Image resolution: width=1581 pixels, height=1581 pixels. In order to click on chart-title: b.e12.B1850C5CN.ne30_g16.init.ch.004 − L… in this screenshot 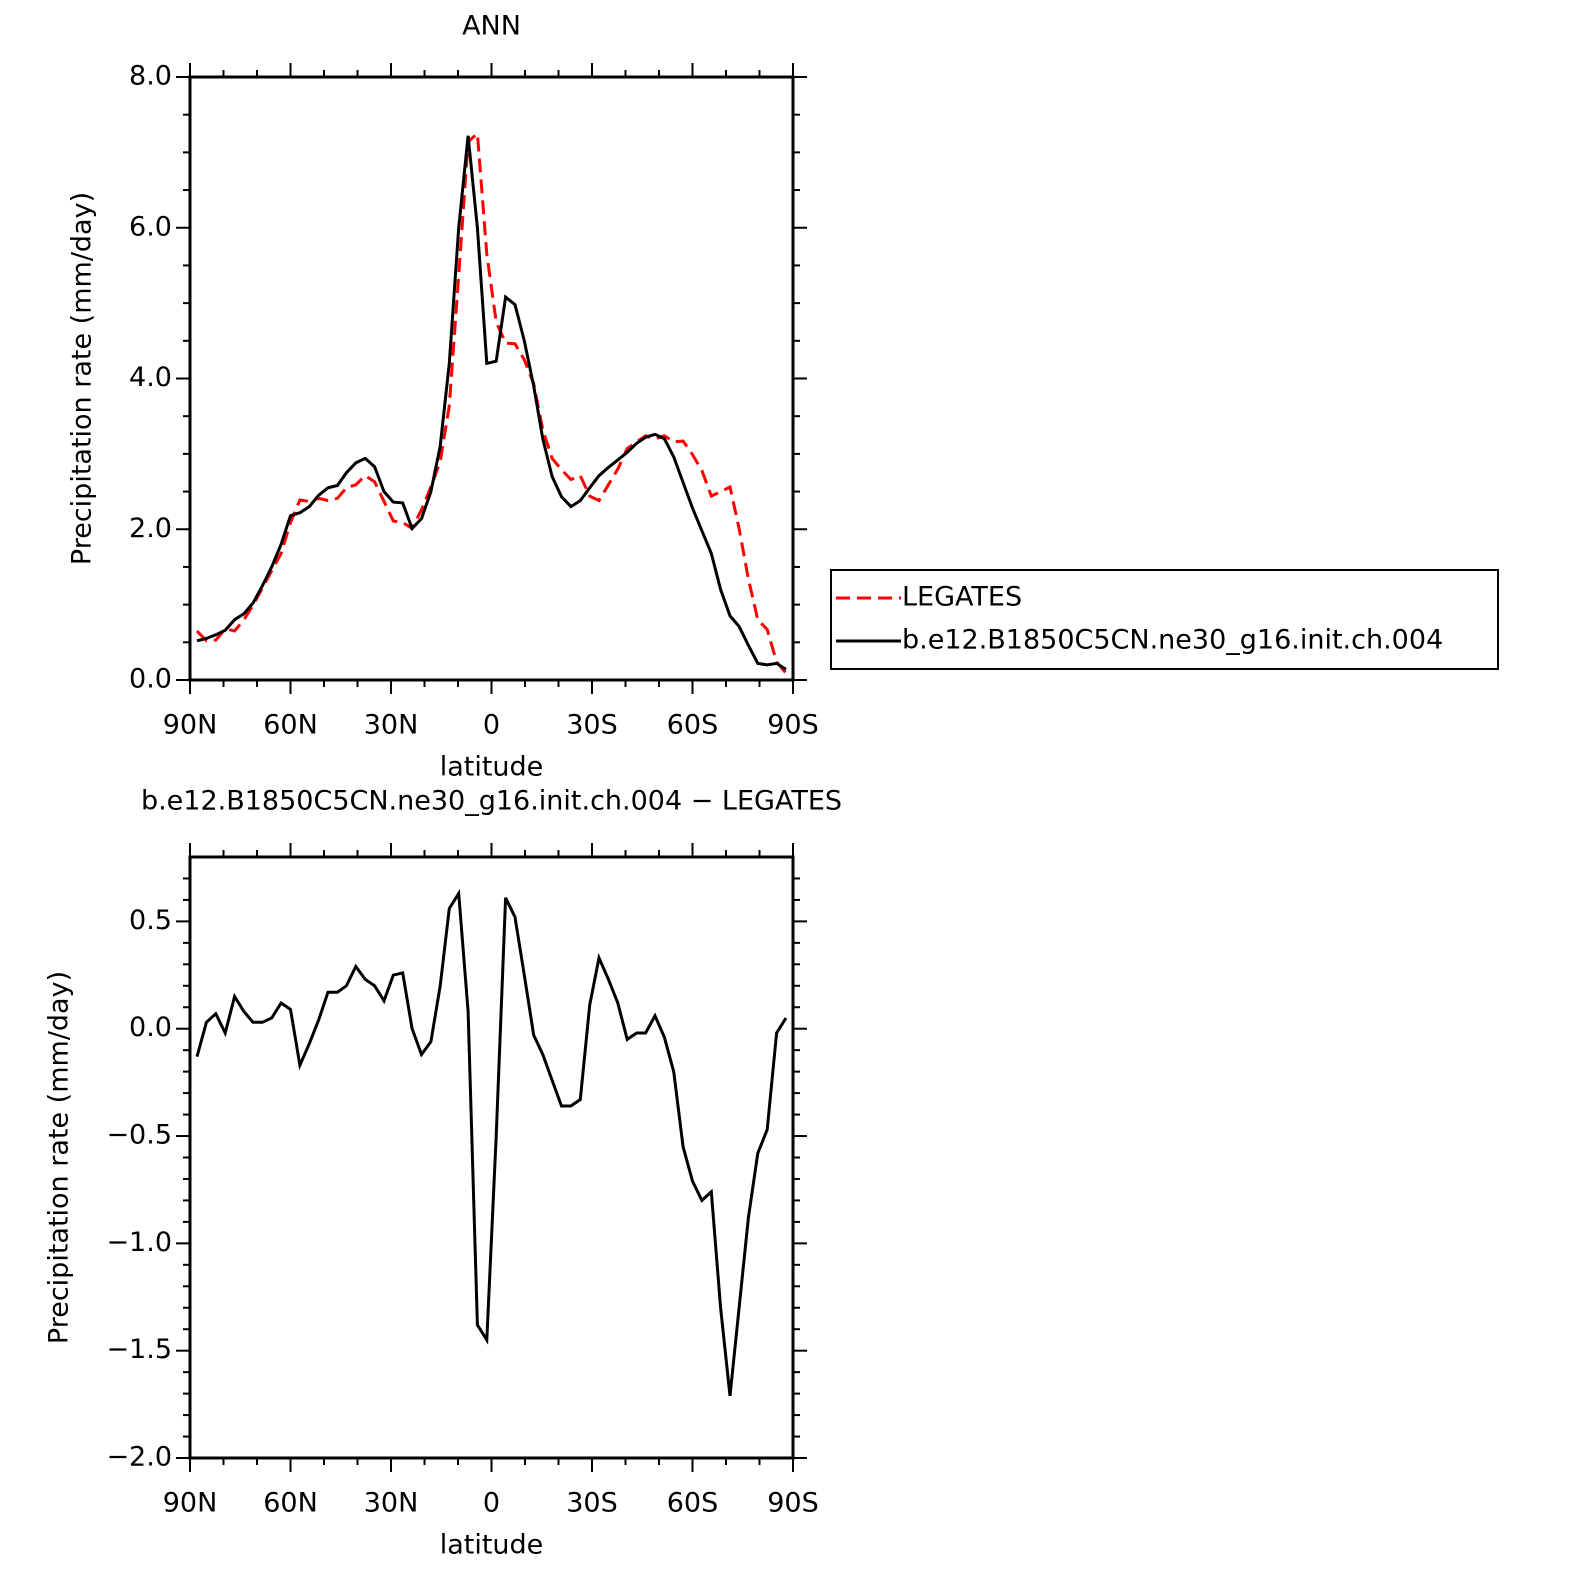, I will do `click(491, 801)`.